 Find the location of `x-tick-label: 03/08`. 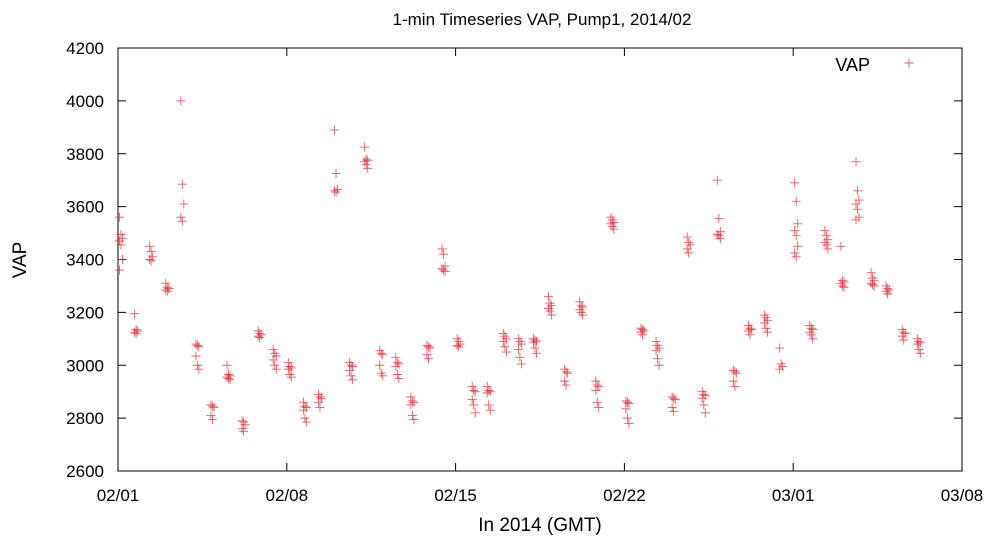

x-tick-label: 03/08 is located at coordinates (962, 495).